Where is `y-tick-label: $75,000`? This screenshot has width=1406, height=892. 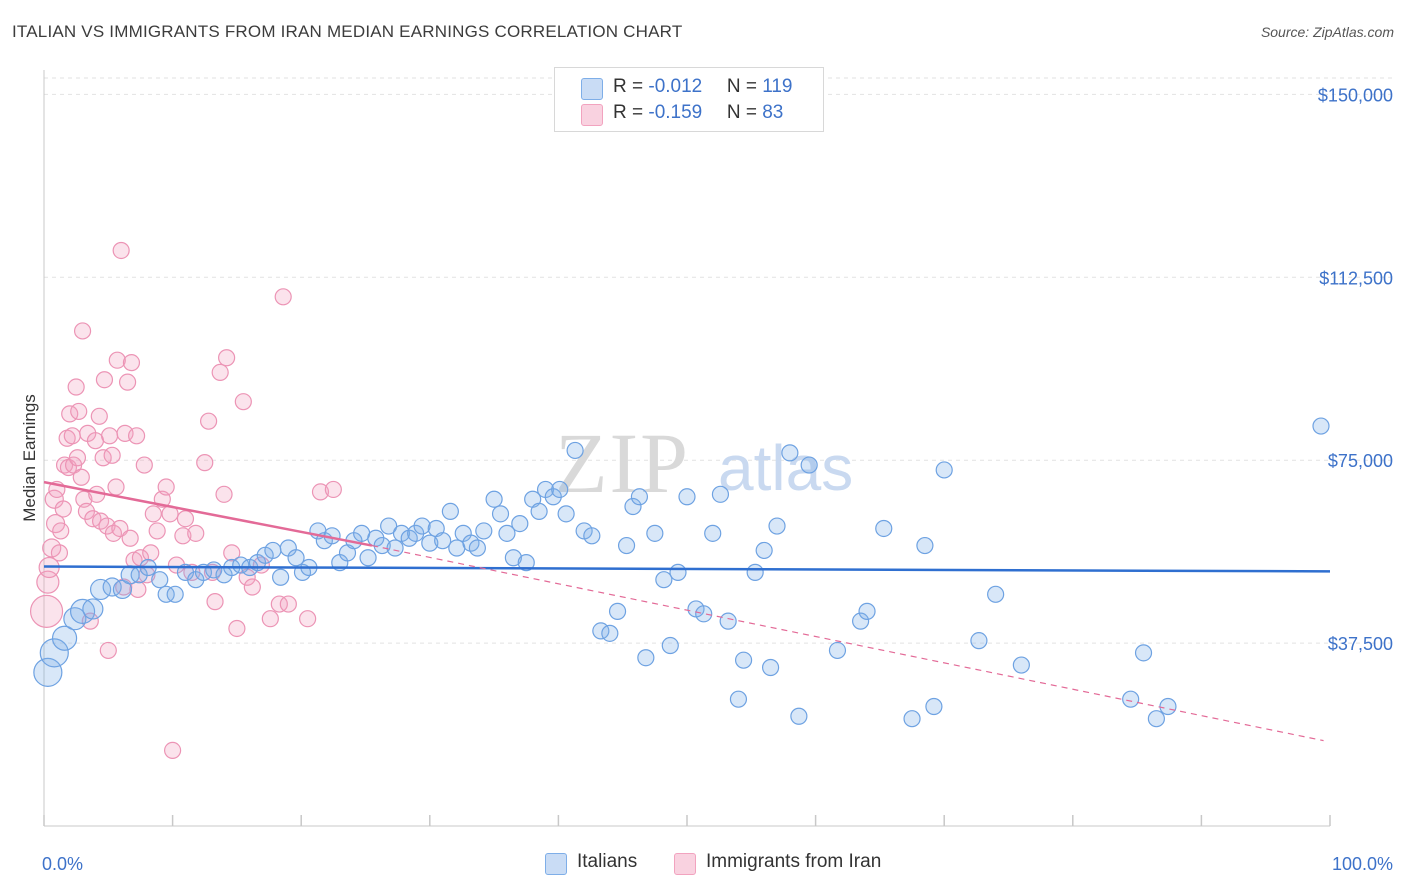
y-tick-label: $75,000 is located at coordinates (1360, 461).